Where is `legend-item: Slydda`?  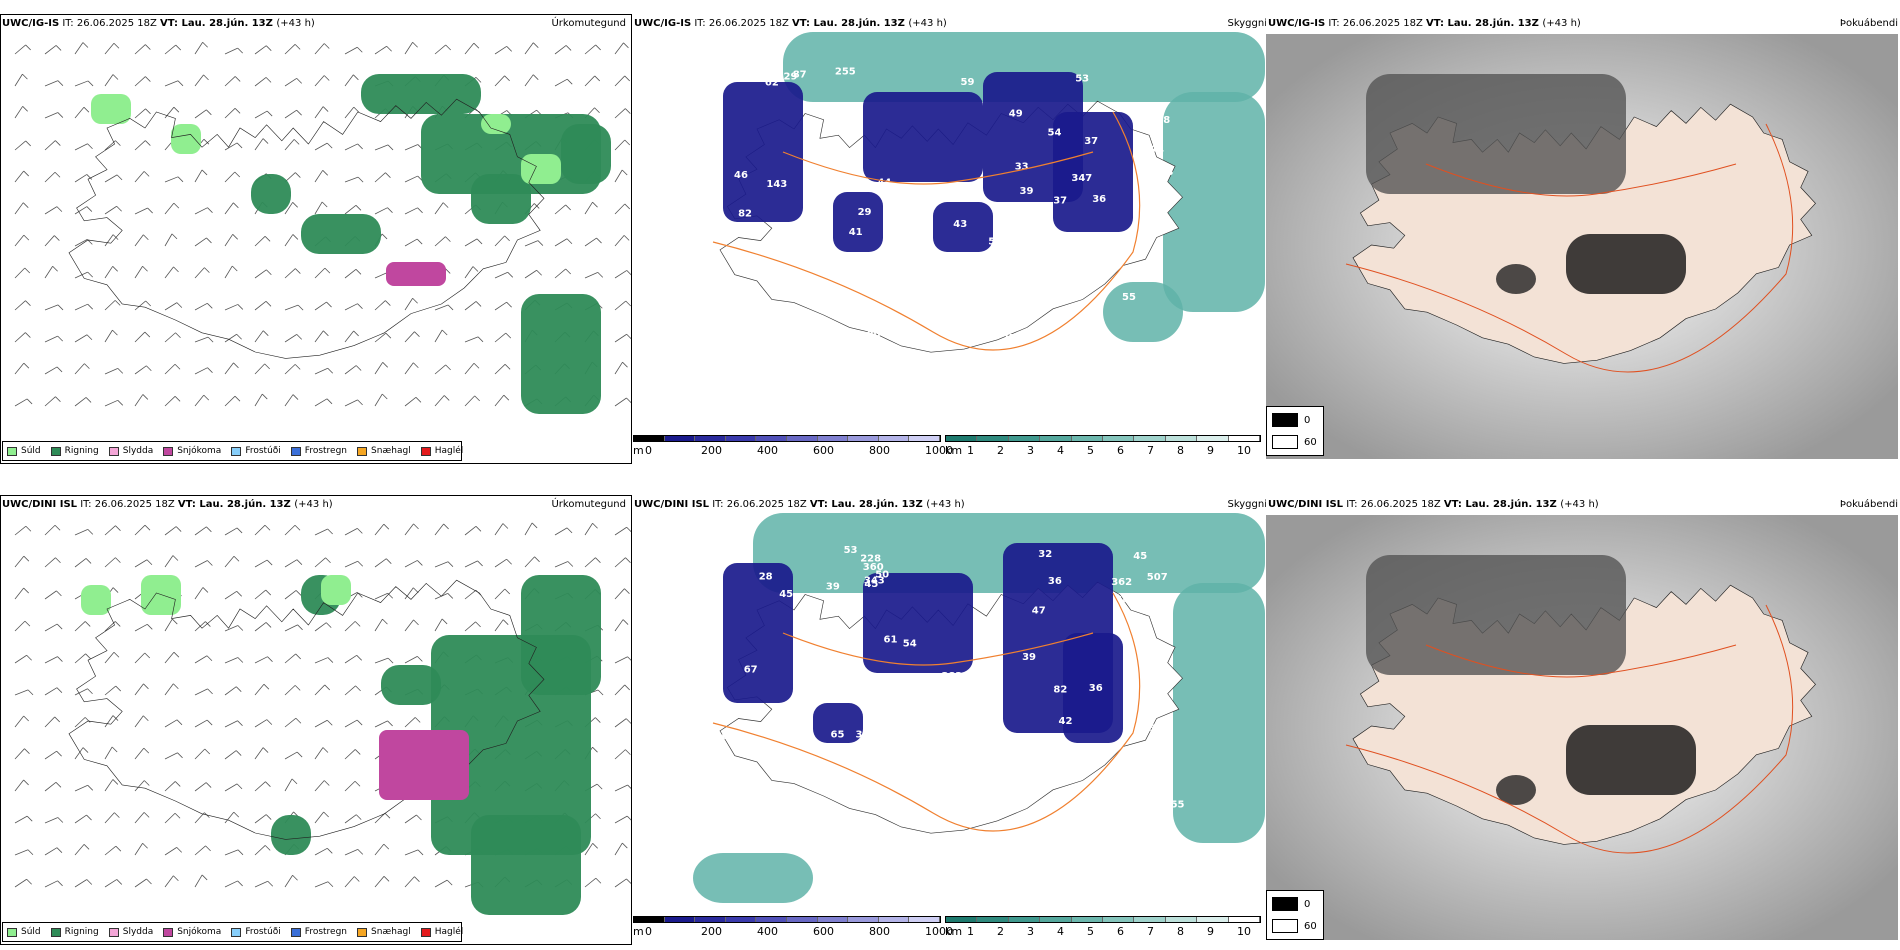 legend-item: Slydda is located at coordinates (130, 932).